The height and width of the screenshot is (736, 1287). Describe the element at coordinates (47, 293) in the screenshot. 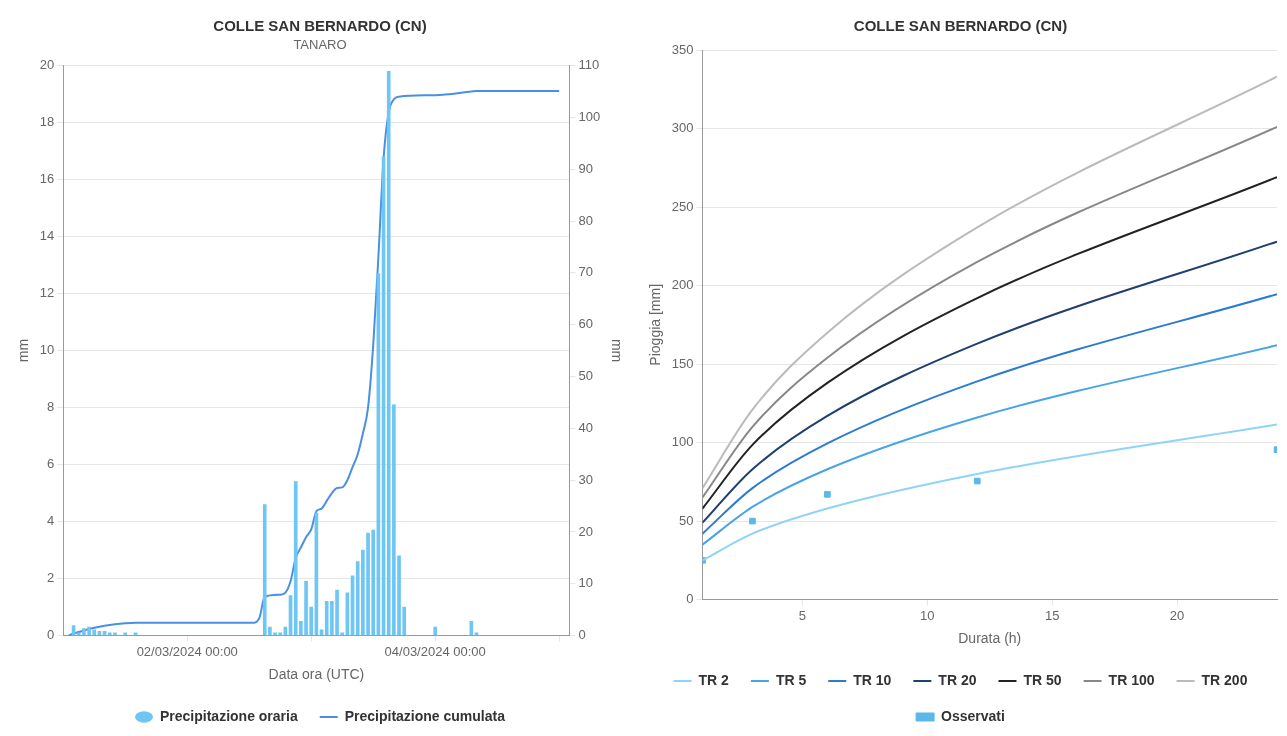

I see `y-tick-label: 12` at that location.